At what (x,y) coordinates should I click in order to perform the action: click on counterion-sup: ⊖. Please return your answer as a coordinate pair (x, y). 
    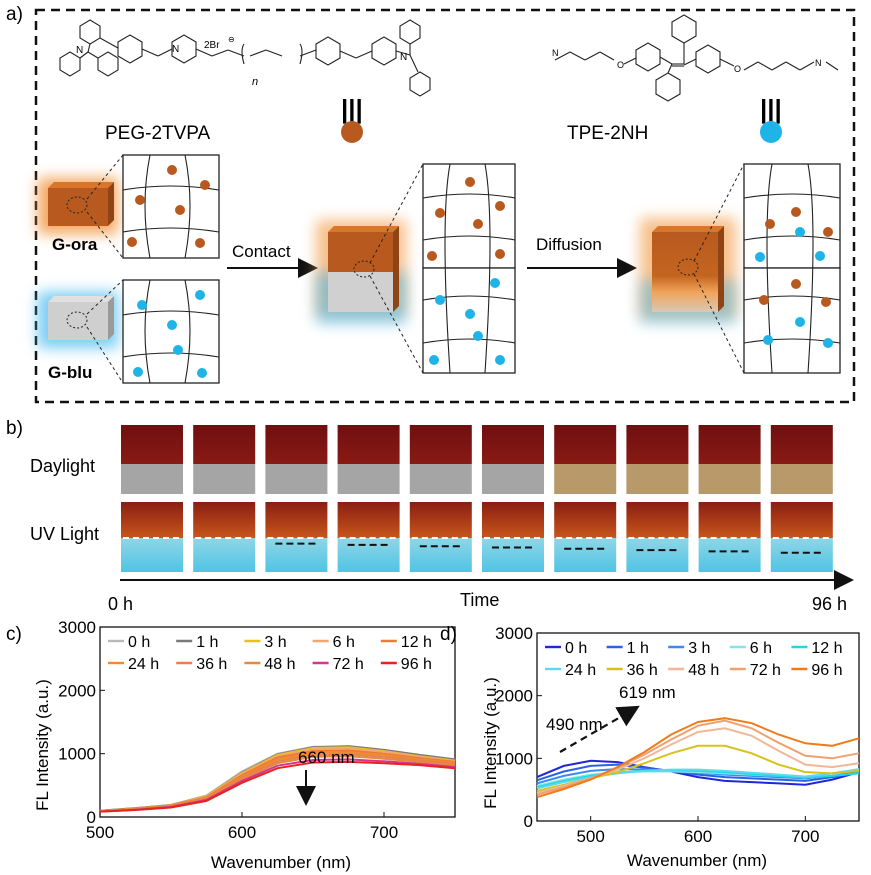
    Looking at the image, I should click on (231, 39).